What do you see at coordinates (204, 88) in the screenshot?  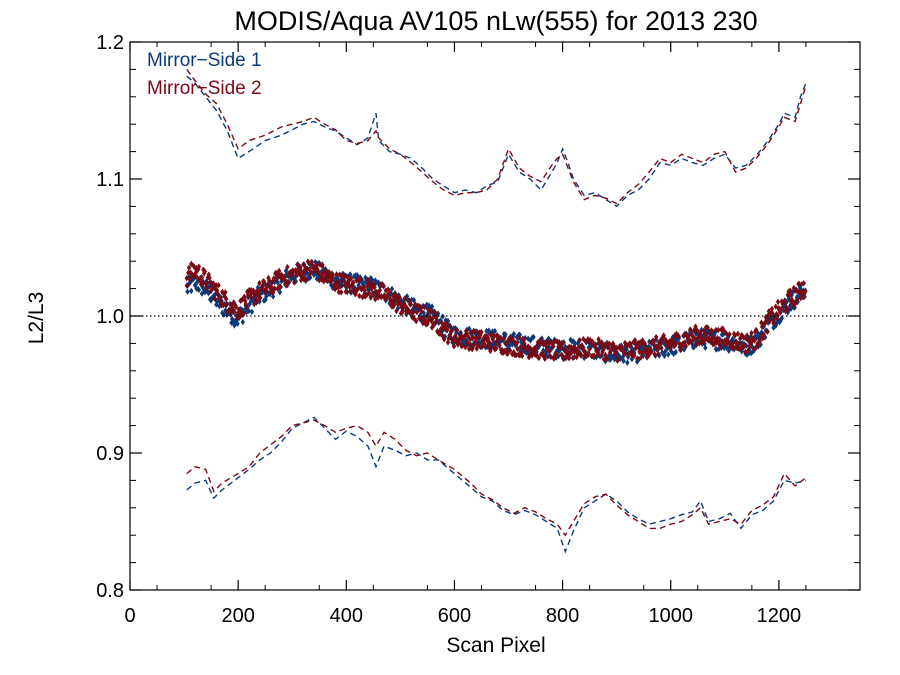 I see `legend-series-2: Mirror−Side 2` at bounding box center [204, 88].